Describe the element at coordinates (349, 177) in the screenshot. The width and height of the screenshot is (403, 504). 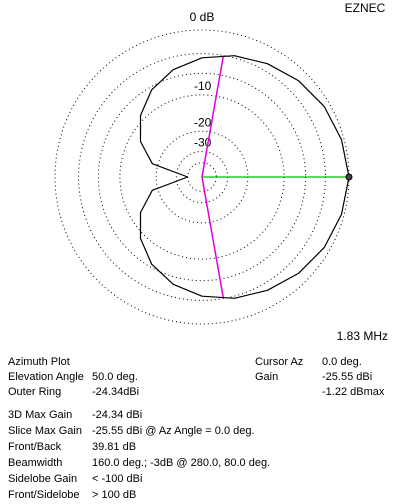
I see `cursor-dot` at that location.